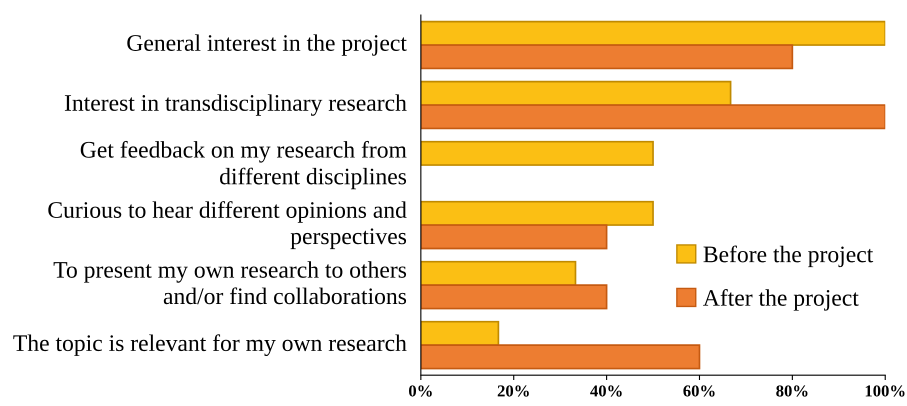 The image size is (907, 406). I want to click on y-tick-label: Interest in transdisciplinary research, so click(235, 105).